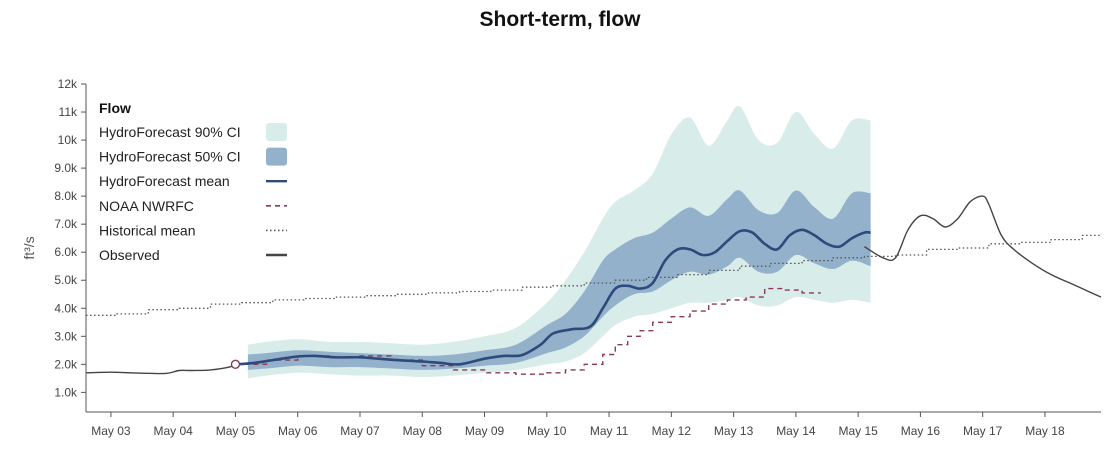 The width and height of the screenshot is (1120, 455). What do you see at coordinates (423, 431) in the screenshot?
I see `x-tick-label: May 08` at bounding box center [423, 431].